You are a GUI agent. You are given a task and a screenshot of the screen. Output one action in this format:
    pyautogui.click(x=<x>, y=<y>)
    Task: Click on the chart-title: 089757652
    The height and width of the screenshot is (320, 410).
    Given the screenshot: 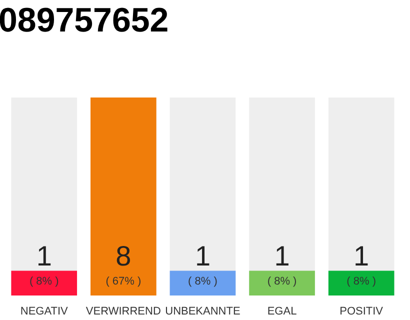 What is the action you would take?
    pyautogui.click(x=84, y=21)
    